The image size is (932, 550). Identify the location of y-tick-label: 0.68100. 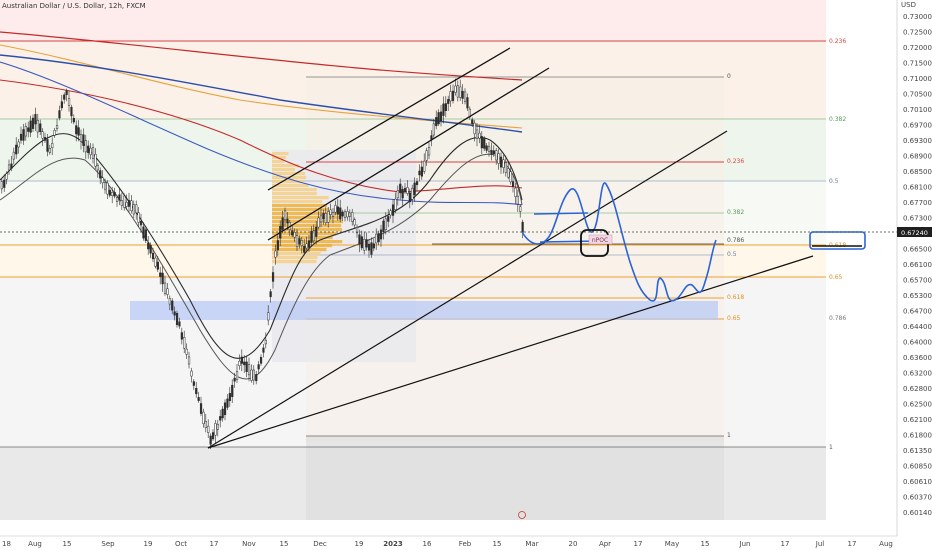
(917, 188).